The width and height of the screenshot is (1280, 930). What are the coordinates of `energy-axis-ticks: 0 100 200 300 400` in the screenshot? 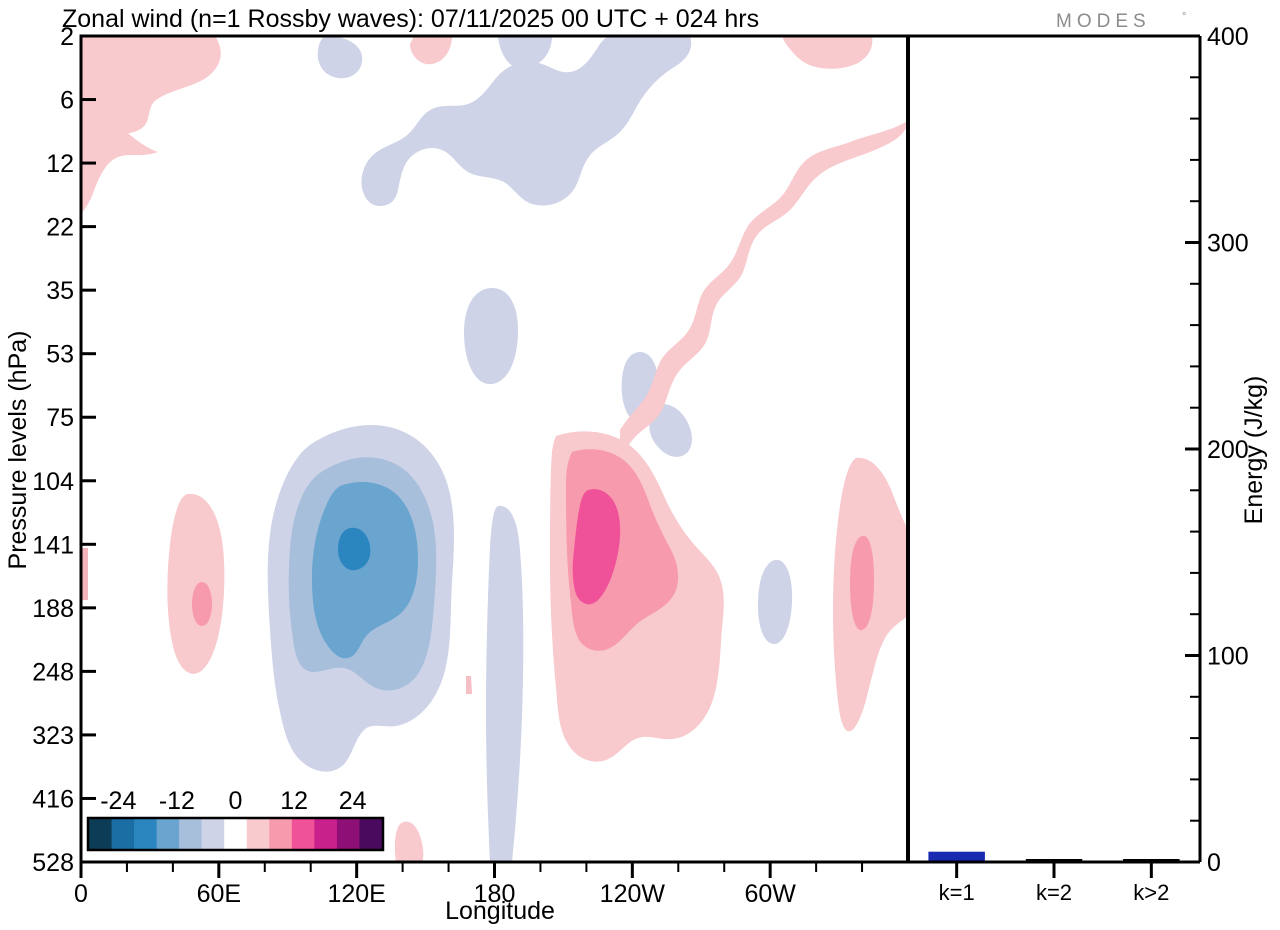 It's located at (1217, 450).